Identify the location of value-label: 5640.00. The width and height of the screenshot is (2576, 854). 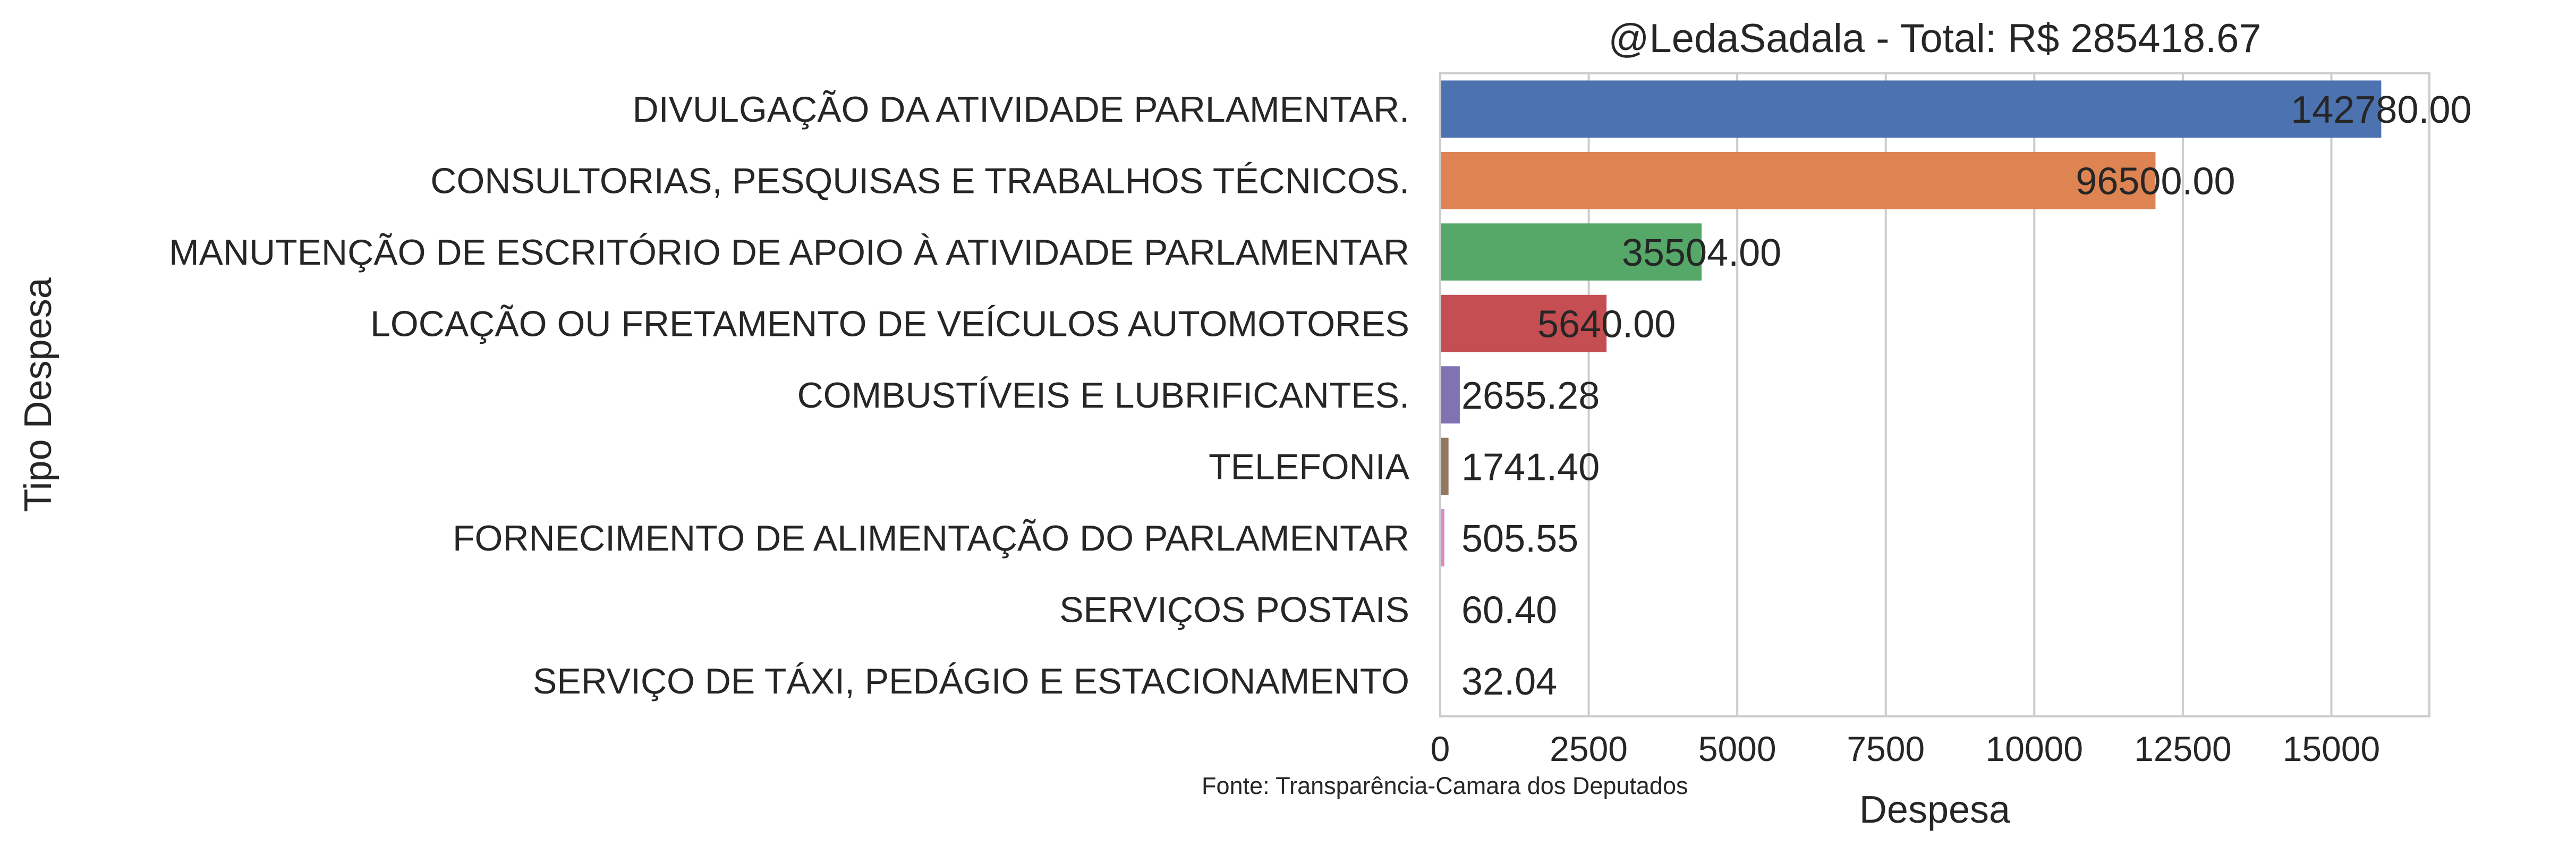
(1606, 324).